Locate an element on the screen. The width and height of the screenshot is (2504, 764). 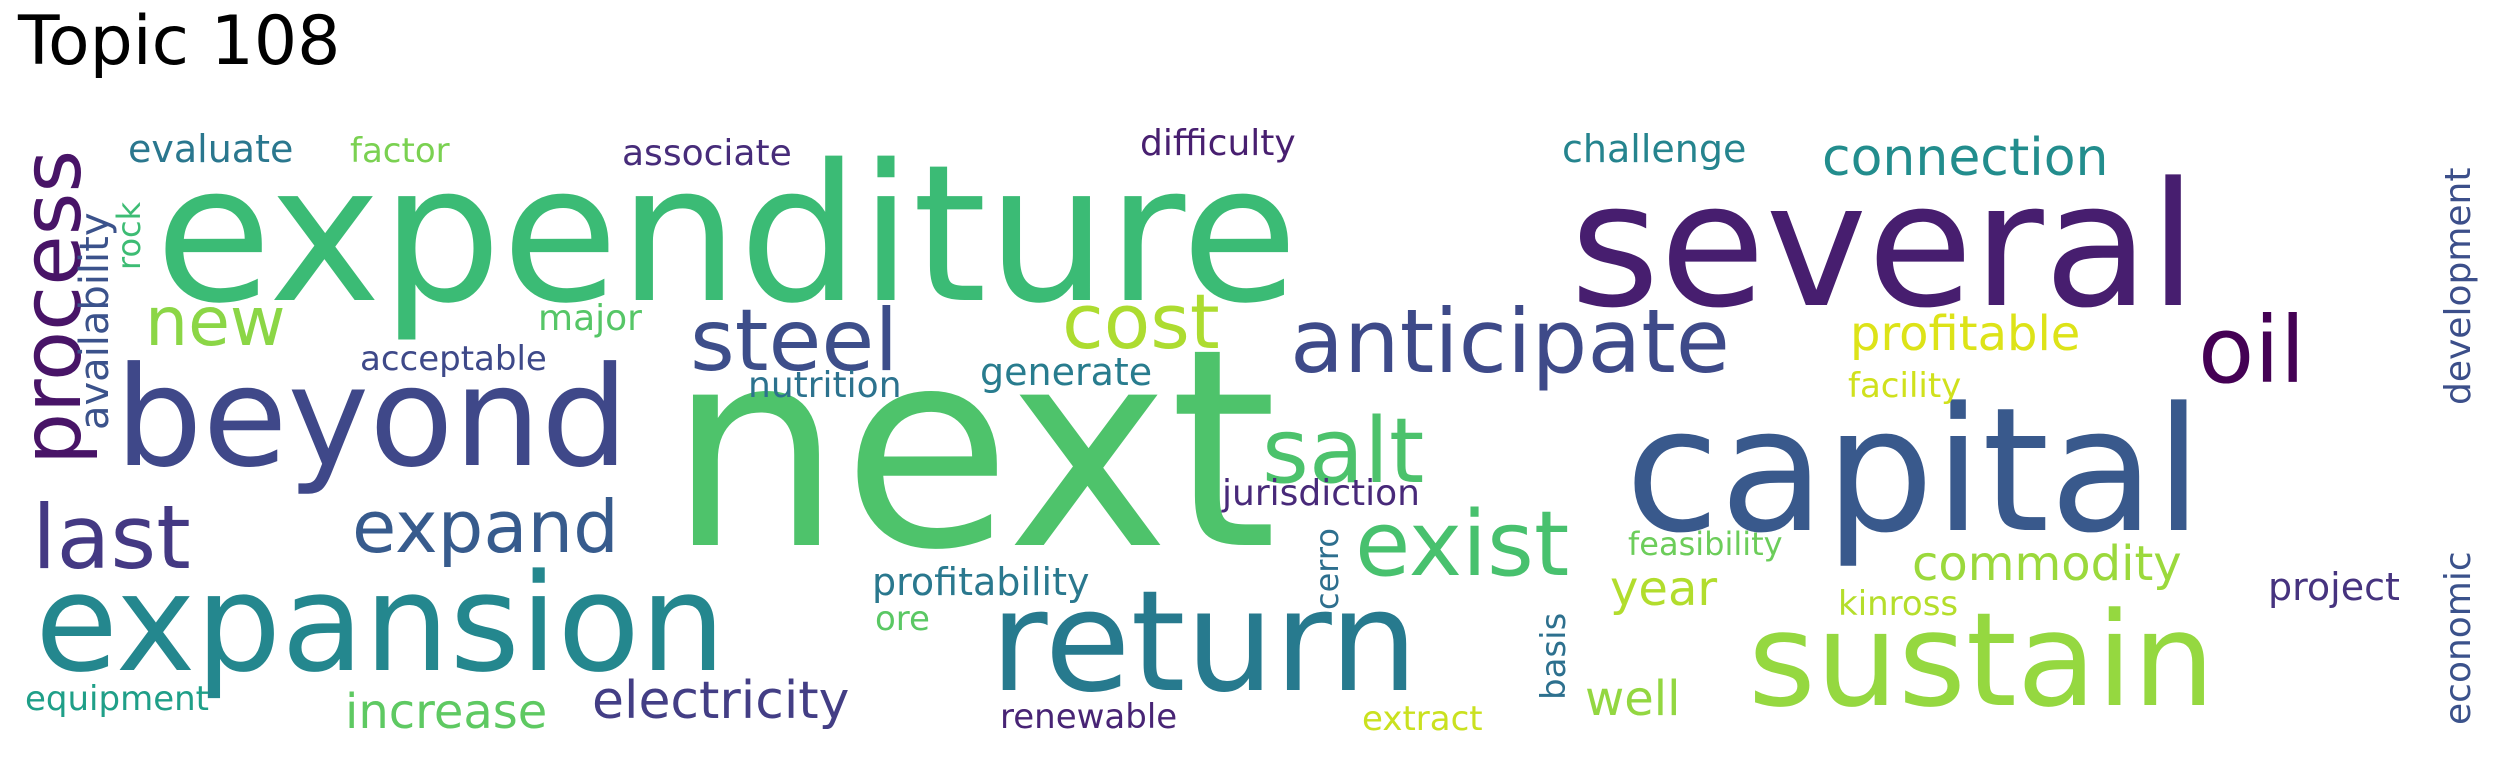
word-project: project is located at coordinates (2334, 587).